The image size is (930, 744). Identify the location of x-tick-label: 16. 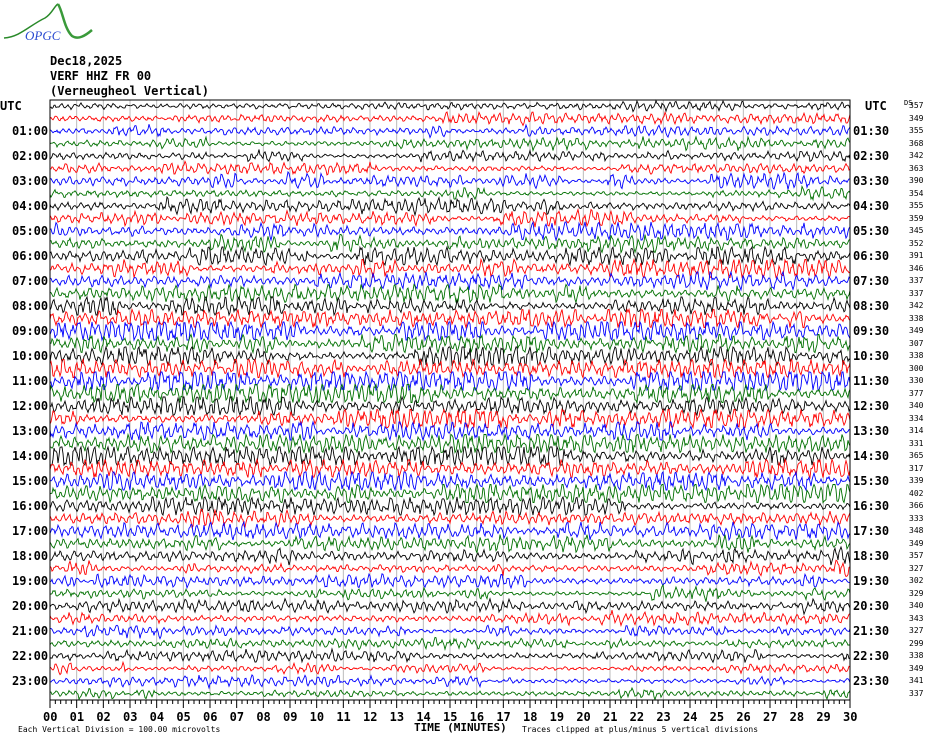
(477, 717).